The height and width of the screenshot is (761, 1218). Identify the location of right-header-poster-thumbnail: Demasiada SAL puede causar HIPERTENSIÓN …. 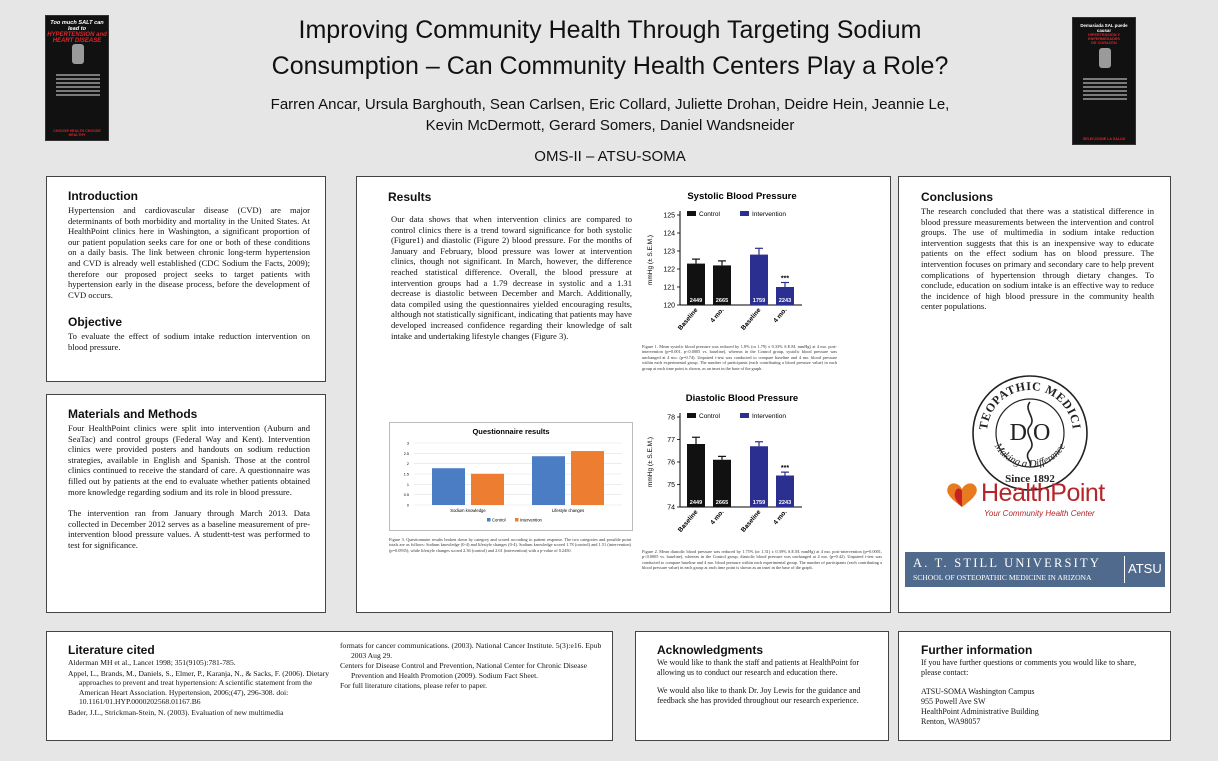
(1104, 81).